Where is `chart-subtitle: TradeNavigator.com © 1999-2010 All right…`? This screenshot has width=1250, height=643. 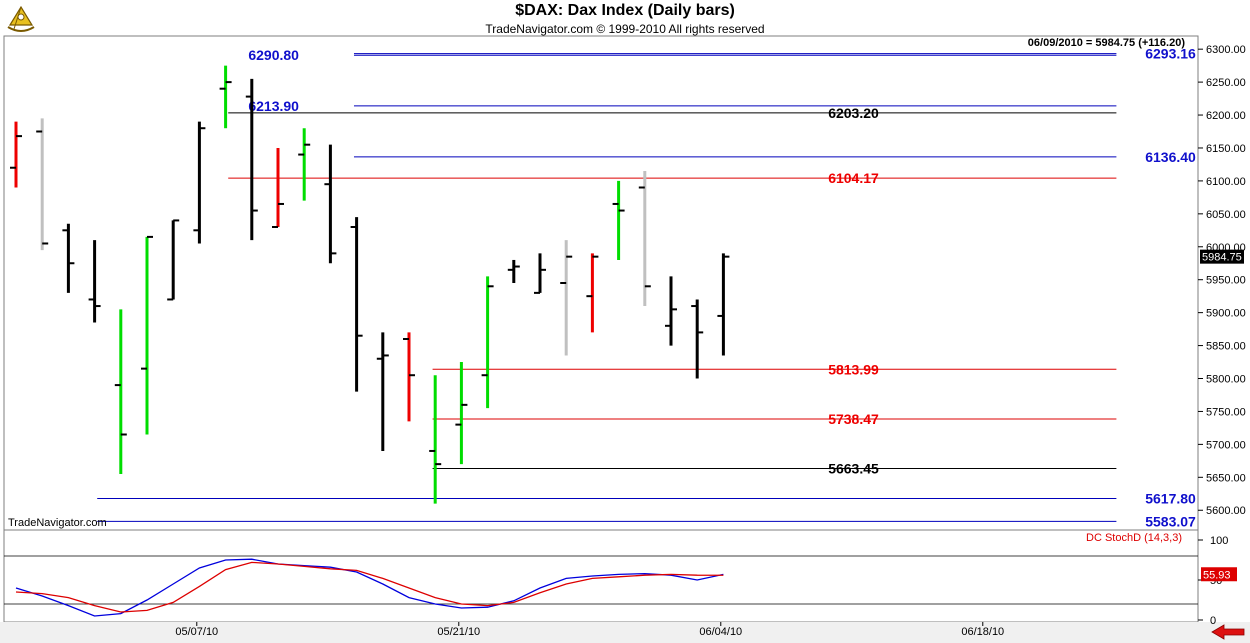
chart-subtitle: TradeNavigator.com © 1999-2010 All right… is located at coordinates (625, 29).